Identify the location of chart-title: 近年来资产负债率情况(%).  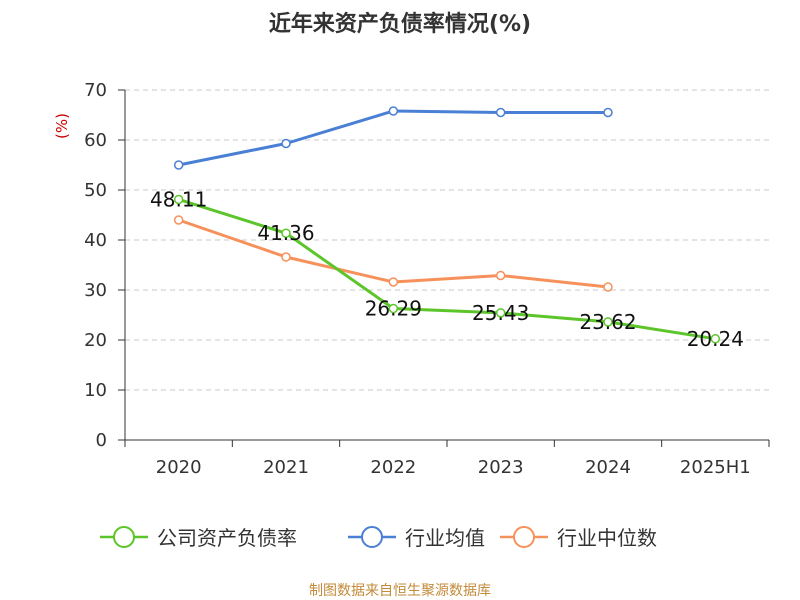
(400, 24).